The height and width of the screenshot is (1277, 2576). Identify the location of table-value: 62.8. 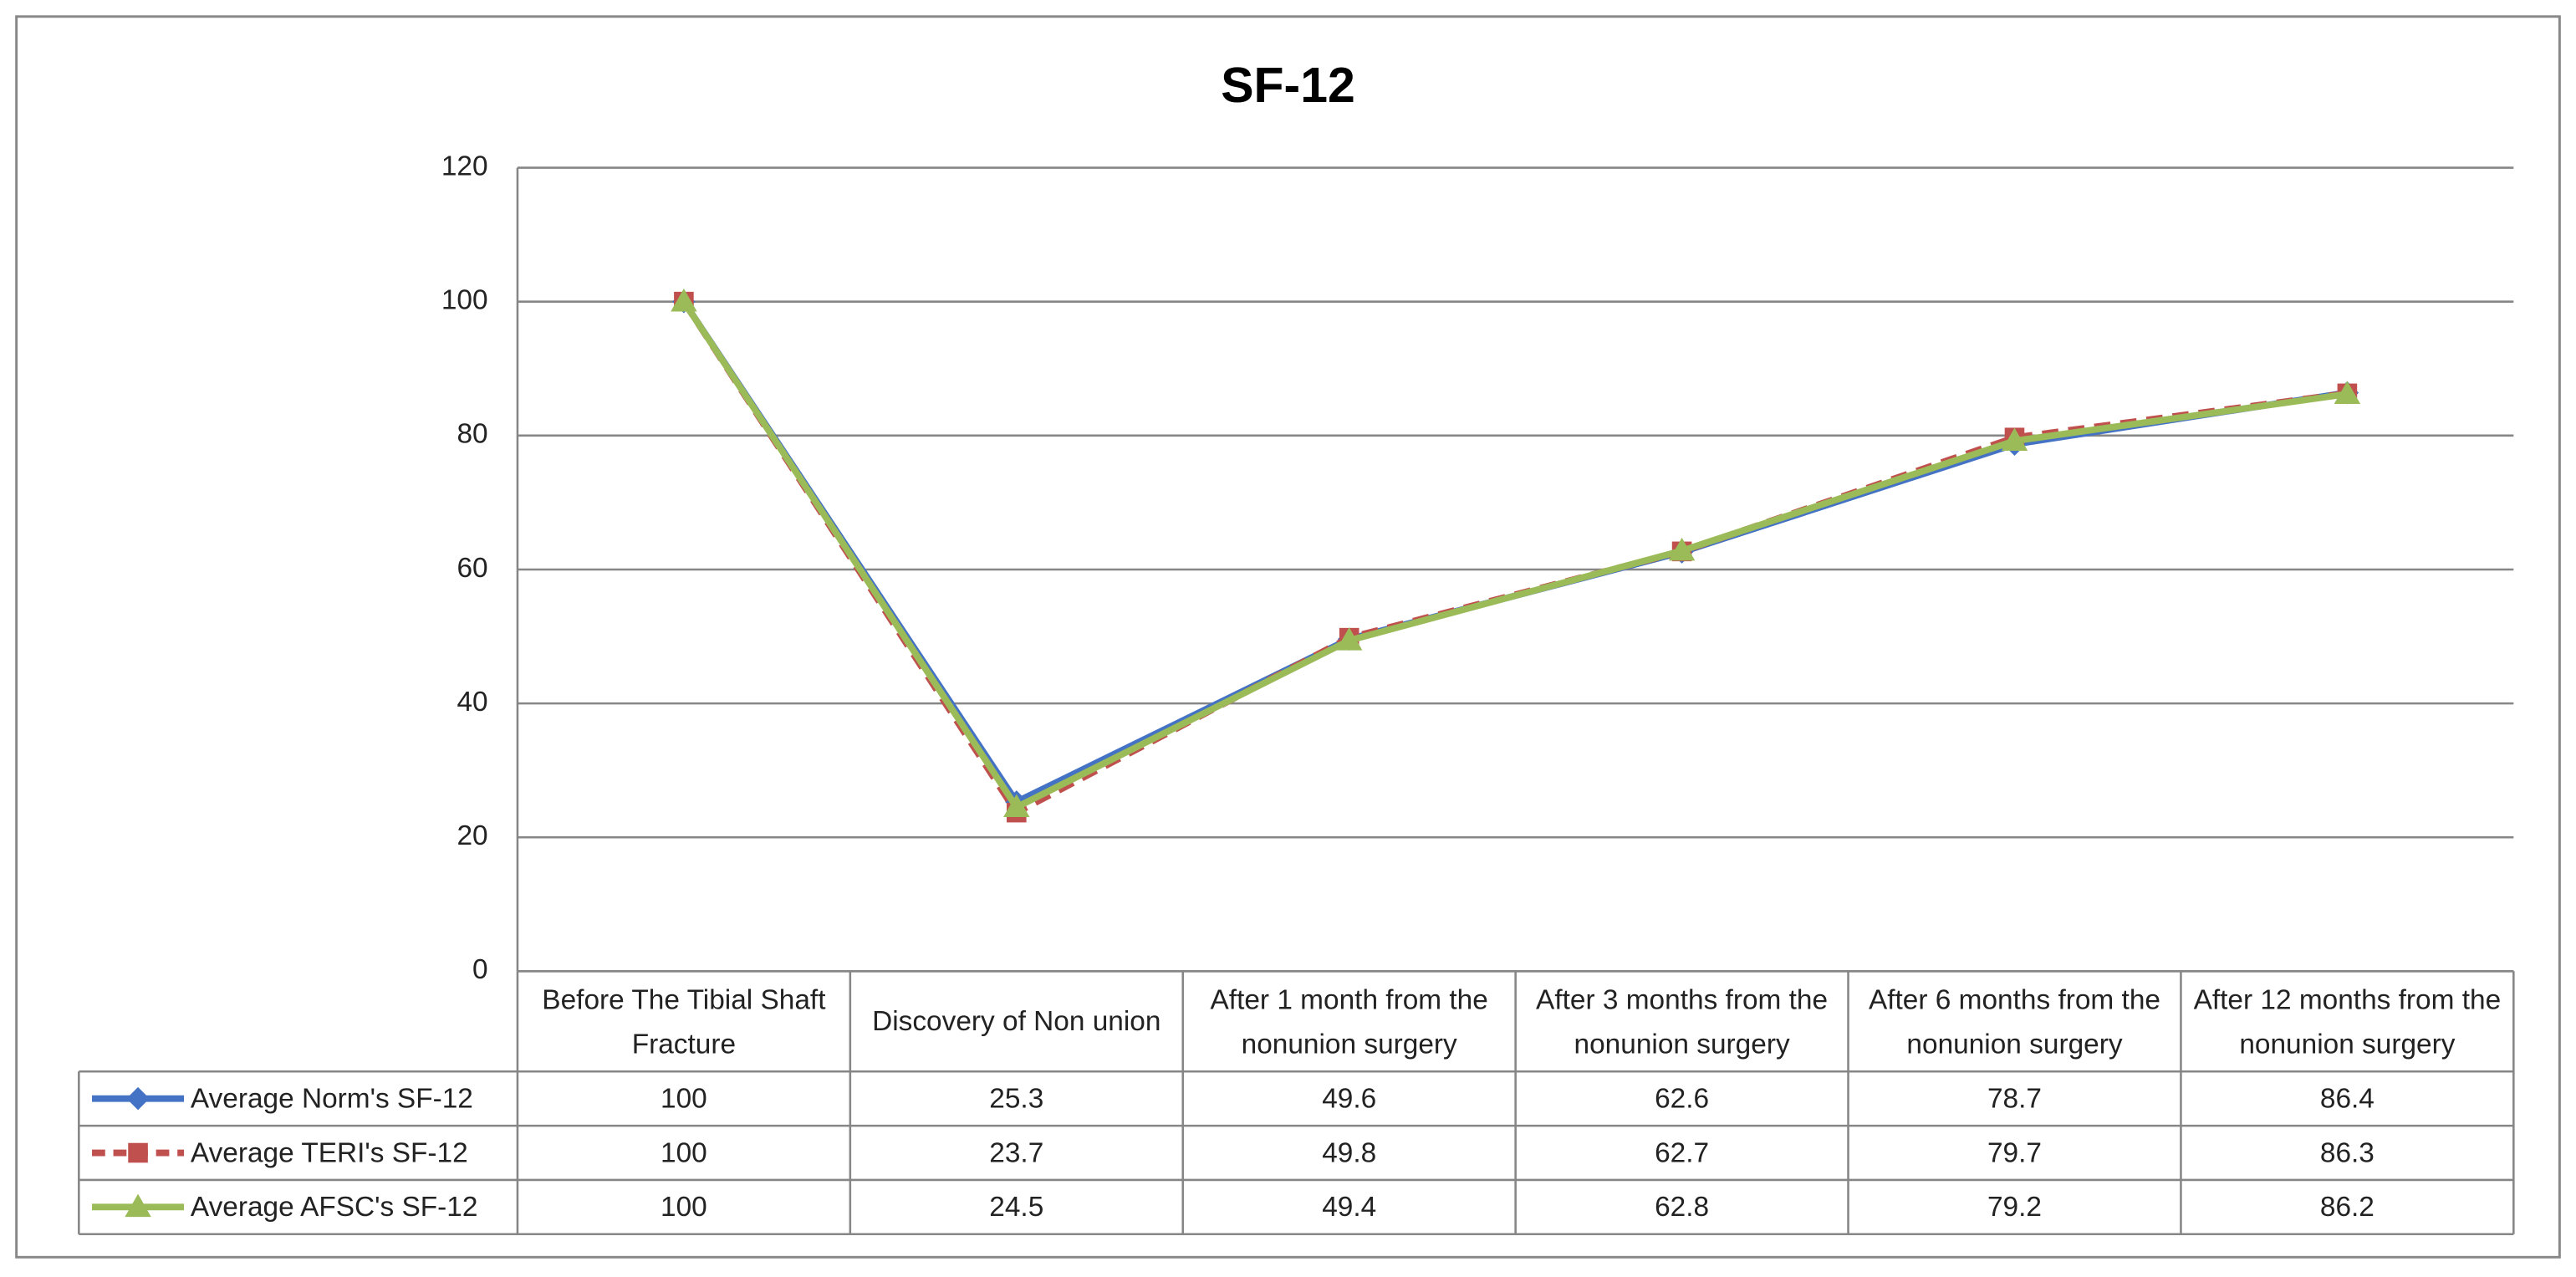
(1682, 1207).